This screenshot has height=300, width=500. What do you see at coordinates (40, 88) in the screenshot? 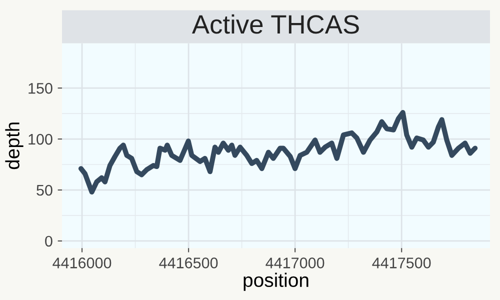
I see `y-tick-label: 150` at bounding box center [40, 88].